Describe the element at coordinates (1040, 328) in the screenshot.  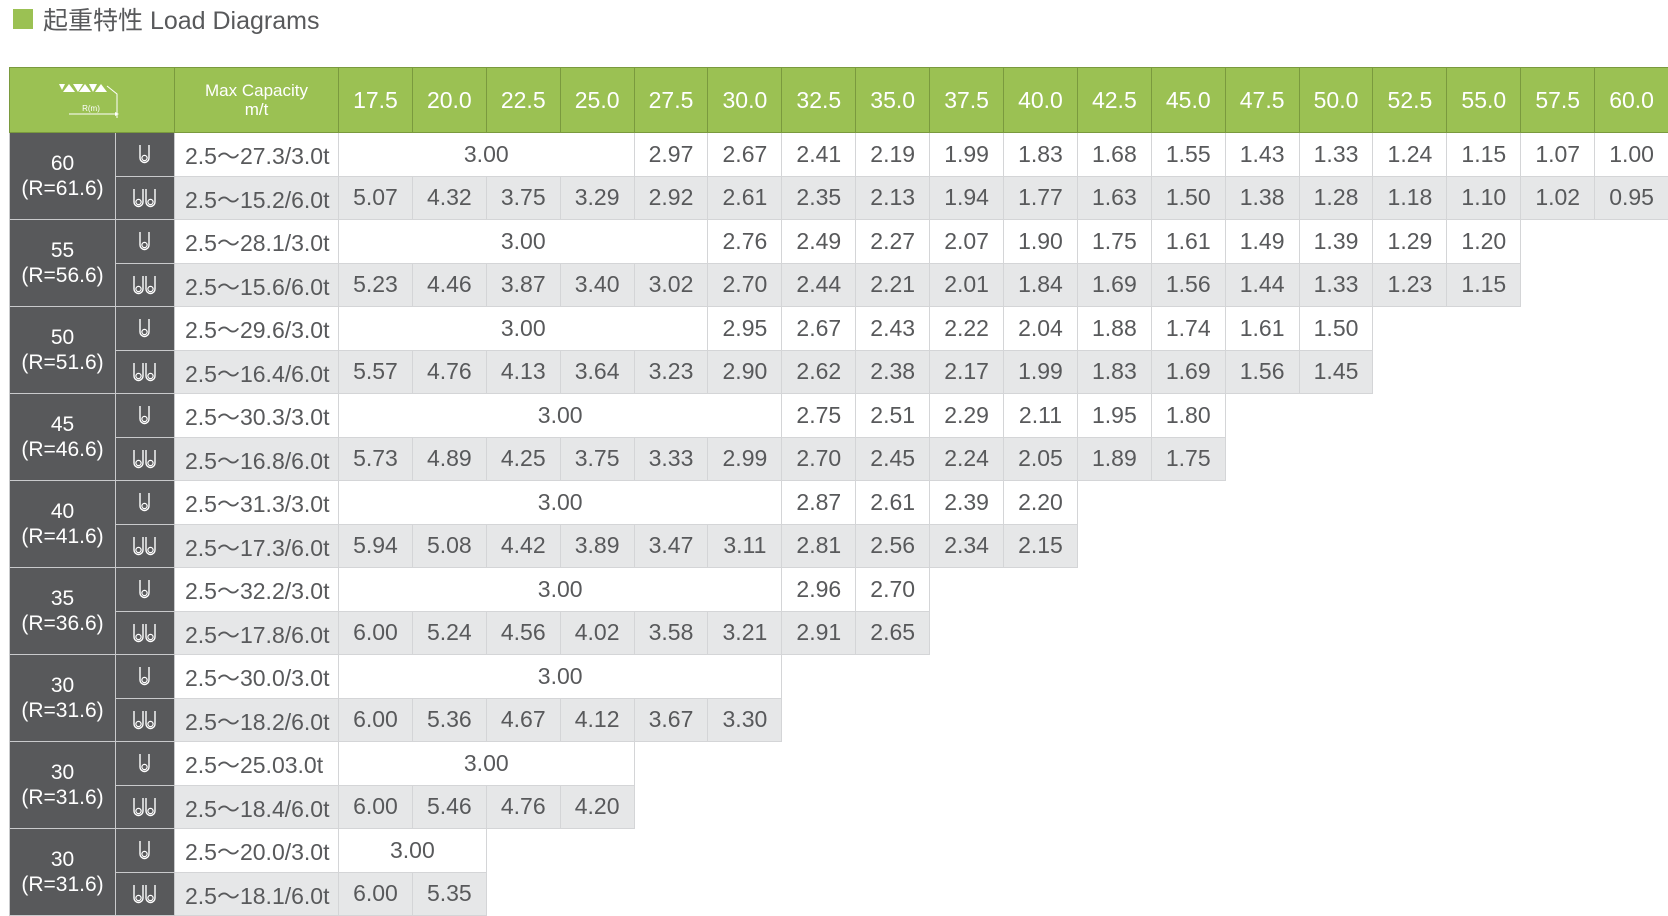
I see `capacity-cell: 2.04` at that location.